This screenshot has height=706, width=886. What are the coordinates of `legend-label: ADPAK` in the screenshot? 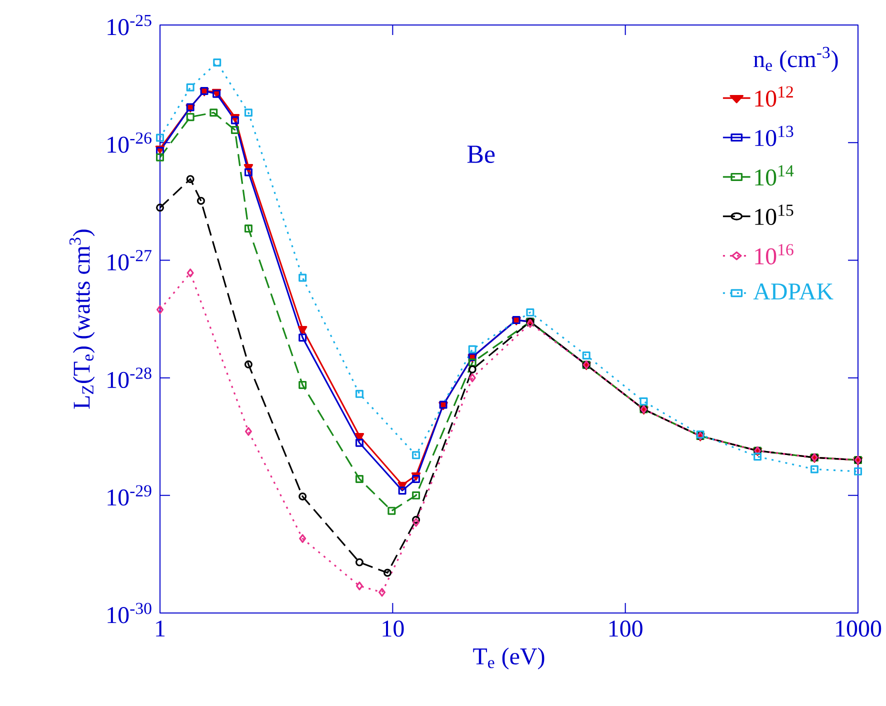 It's located at (793, 292).